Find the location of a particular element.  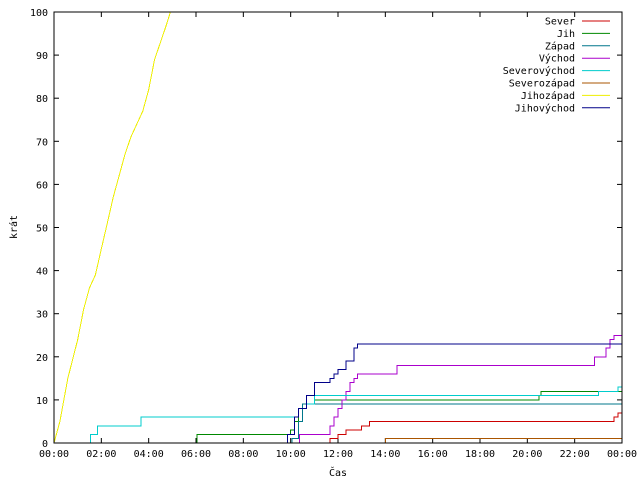

y-tick-label: 50 is located at coordinates (42, 229).